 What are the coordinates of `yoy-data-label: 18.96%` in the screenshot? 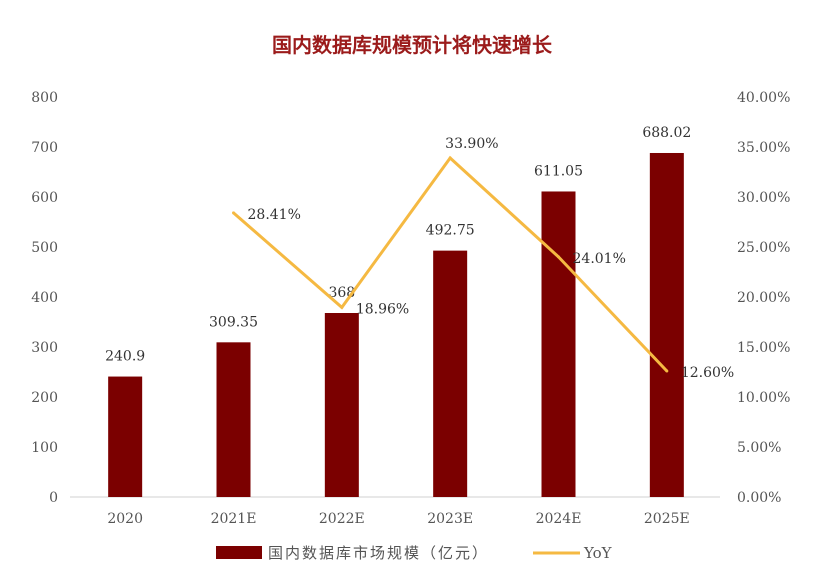 It's located at (382, 309).